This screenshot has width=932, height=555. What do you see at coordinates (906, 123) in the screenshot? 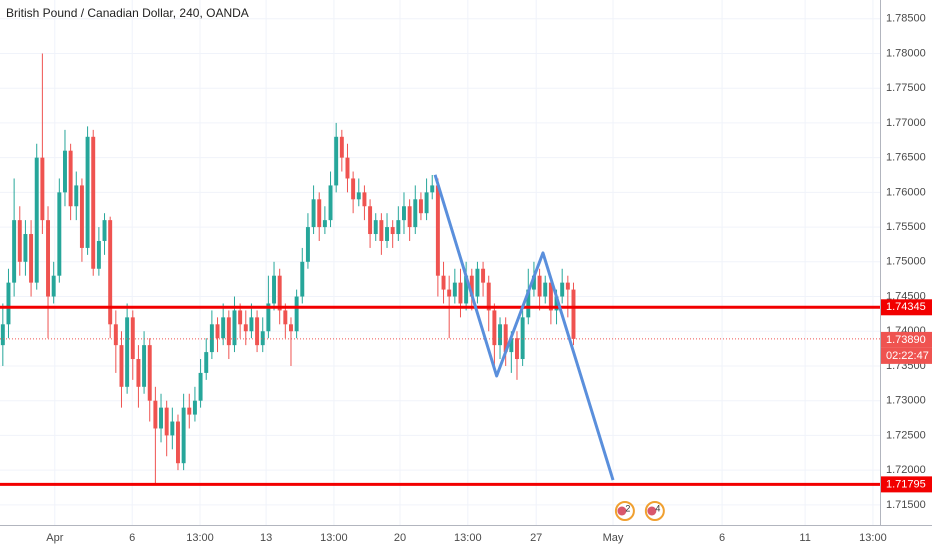
I see `y-tick-label: 1.77000` at bounding box center [906, 123].